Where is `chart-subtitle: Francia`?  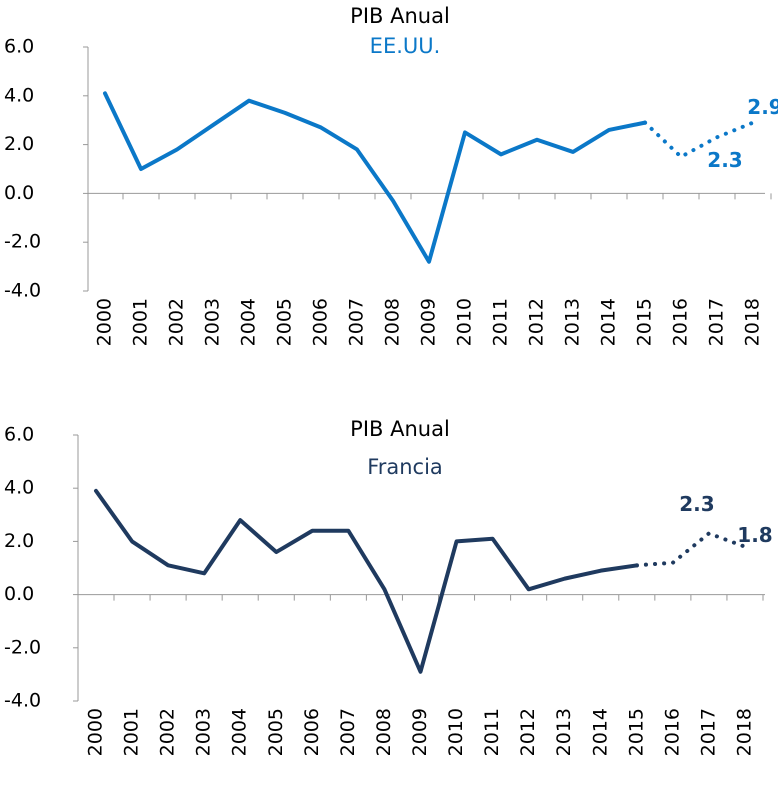
chart-subtitle: Francia is located at coordinates (405, 467).